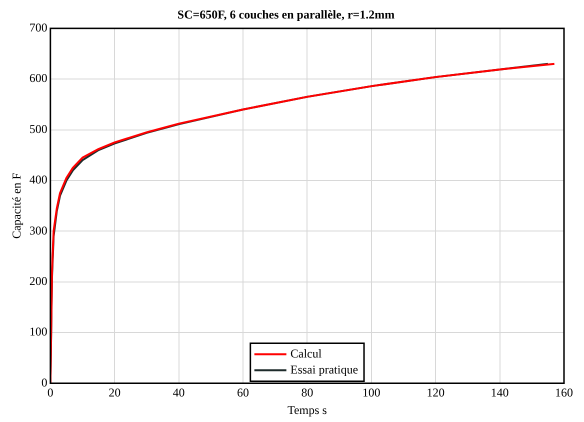  I want to click on x-tick-label: 60, so click(243, 393).